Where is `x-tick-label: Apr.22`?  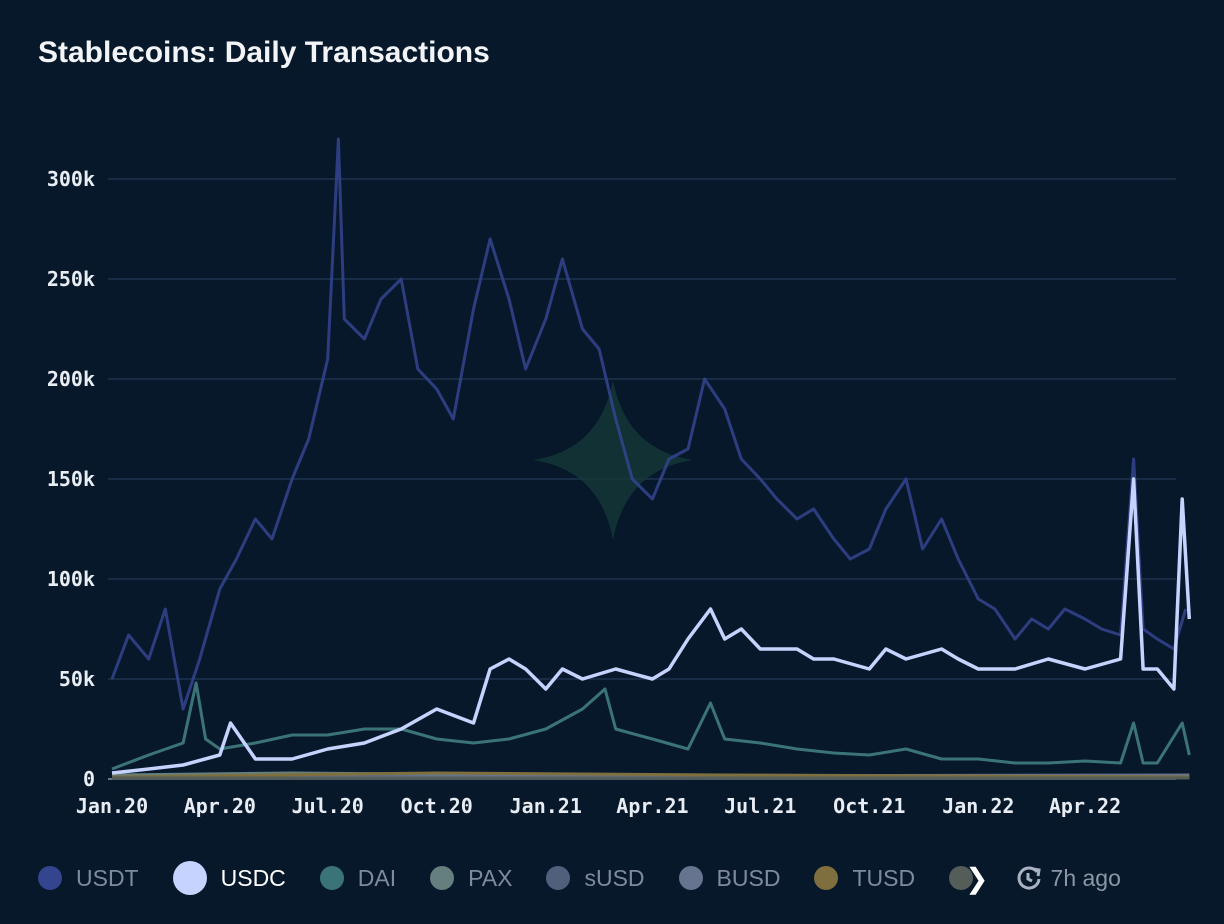 x-tick-label: Apr.22 is located at coordinates (1085, 806).